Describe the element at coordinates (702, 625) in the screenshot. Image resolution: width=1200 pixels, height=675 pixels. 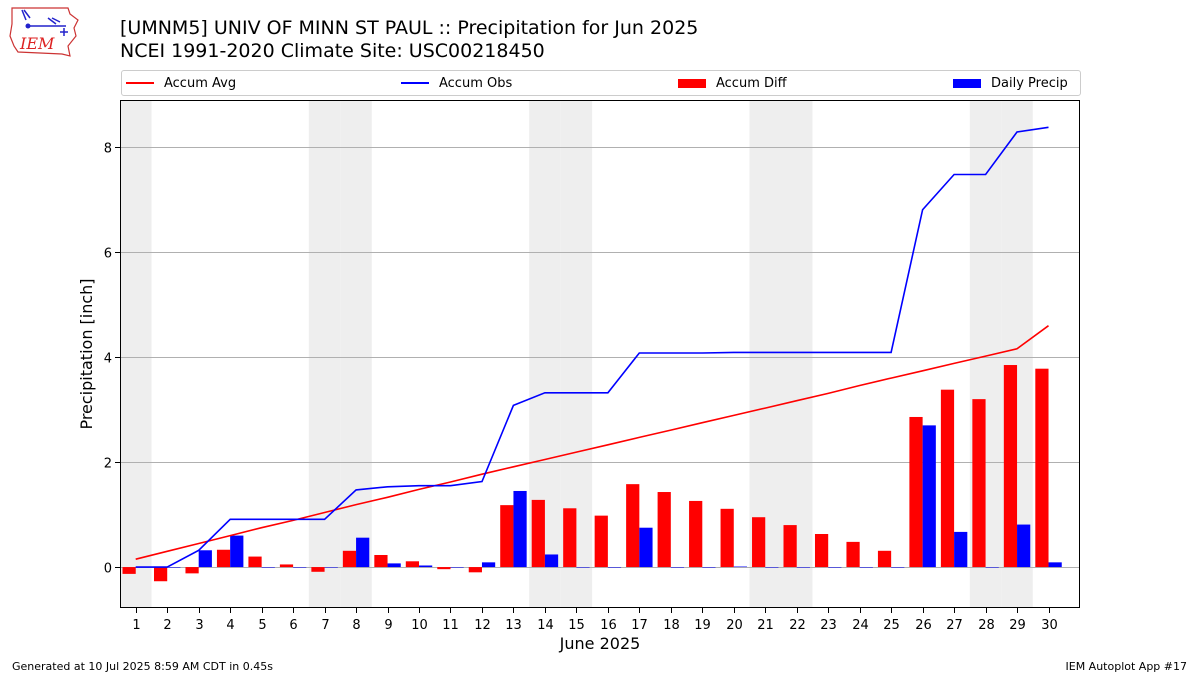
I see `x-tick-label-19: 19` at that location.